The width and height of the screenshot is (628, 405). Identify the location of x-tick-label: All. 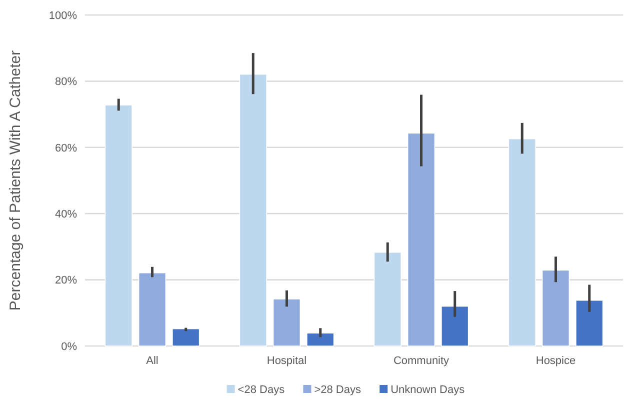
(152, 361).